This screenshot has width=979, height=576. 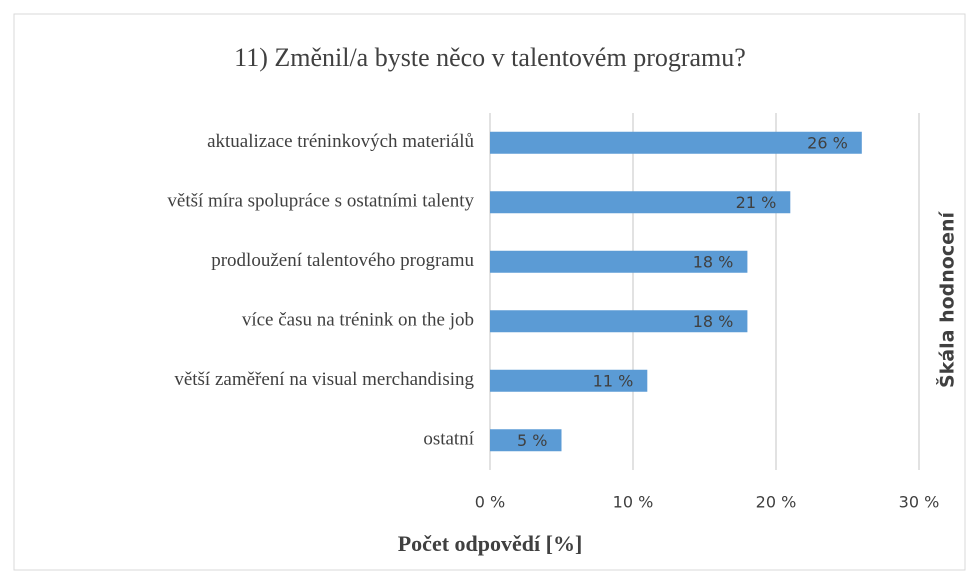 I want to click on x-tick-label: 20 %, so click(x=776, y=502).